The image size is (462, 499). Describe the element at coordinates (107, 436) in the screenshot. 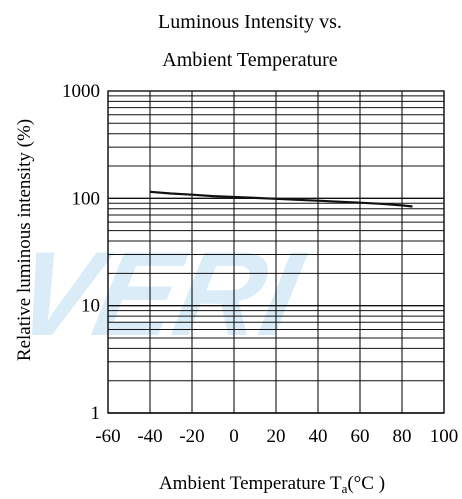

I see `x-tick-label-0: -60` at that location.